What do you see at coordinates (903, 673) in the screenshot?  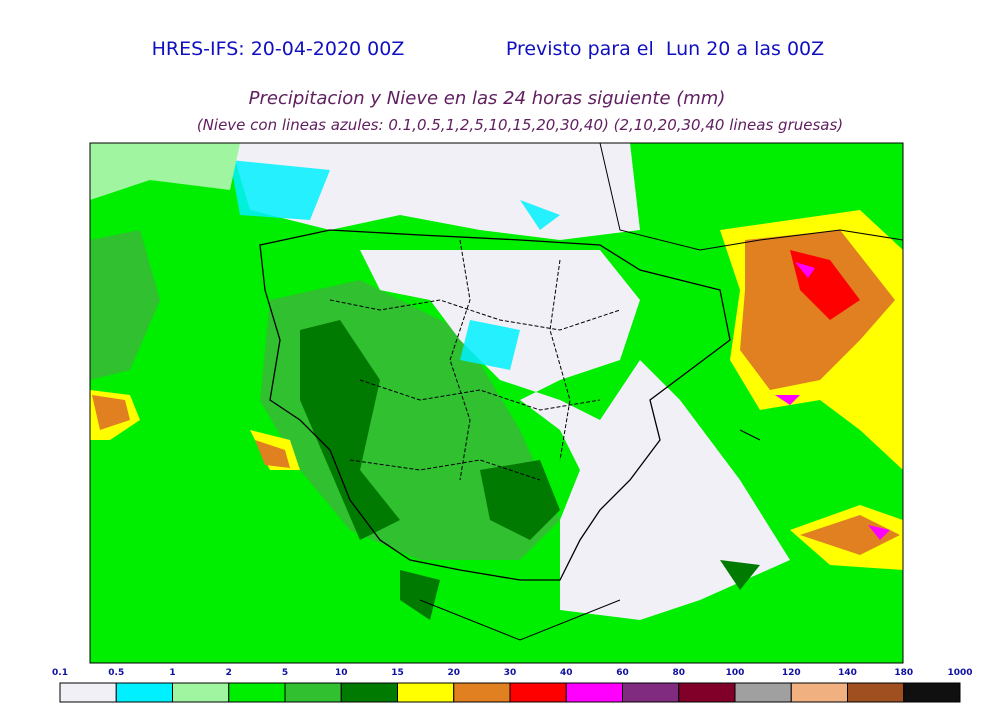 I see `legend-tick-label: 180` at bounding box center [903, 673].